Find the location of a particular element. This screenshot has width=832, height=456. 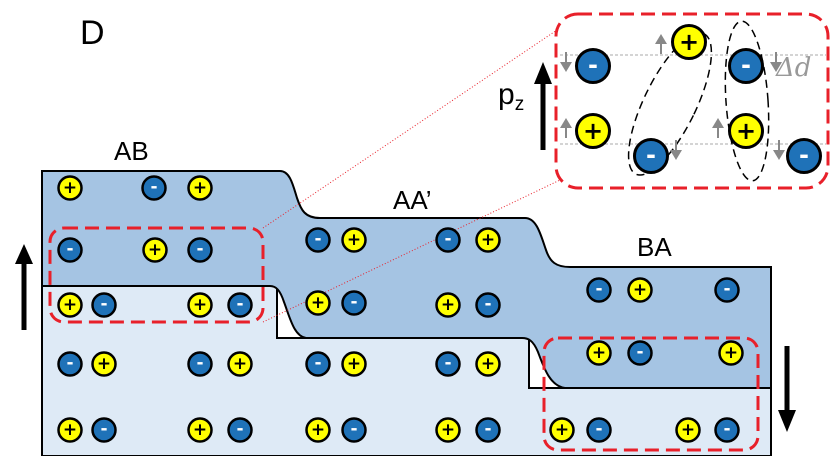

highlight-box-ab is located at coordinates (156, 275).